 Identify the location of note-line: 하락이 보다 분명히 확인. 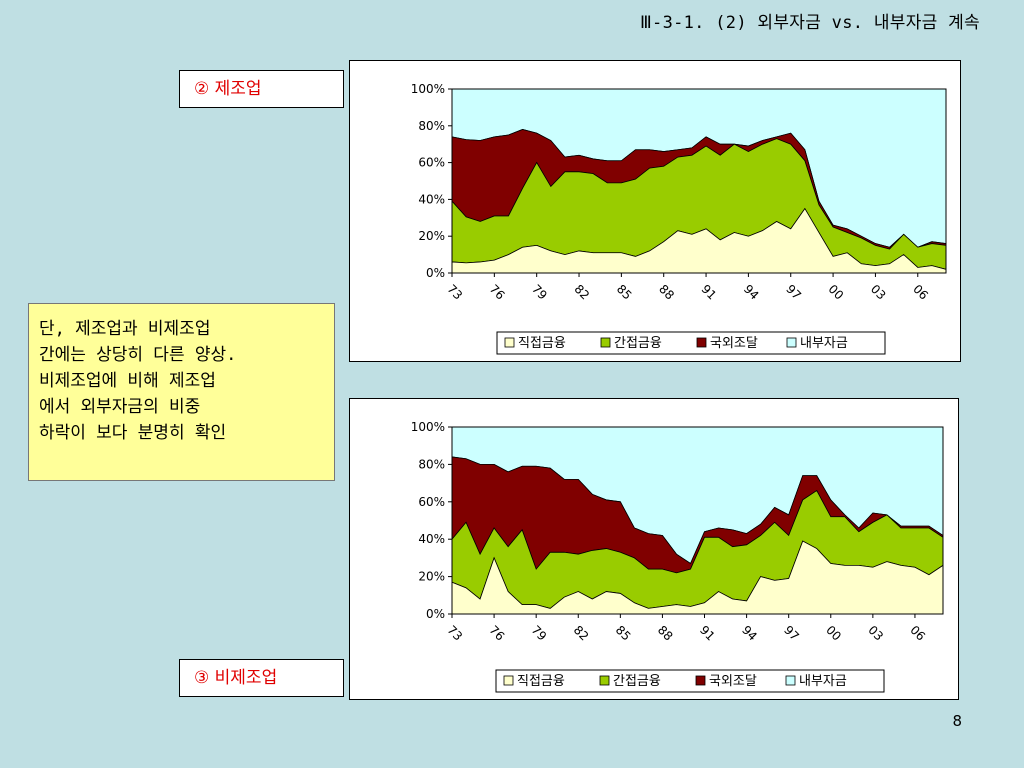
(133, 433).